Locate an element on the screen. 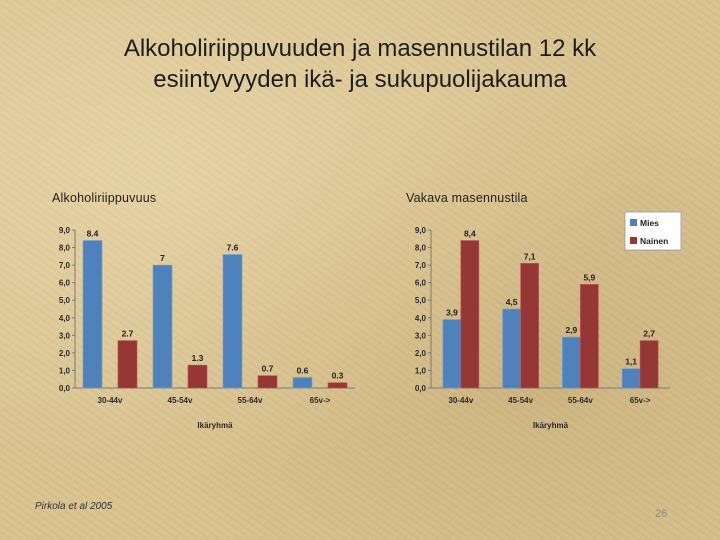 The height and width of the screenshot is (540, 720). data-label: 2,7 is located at coordinates (649, 334).